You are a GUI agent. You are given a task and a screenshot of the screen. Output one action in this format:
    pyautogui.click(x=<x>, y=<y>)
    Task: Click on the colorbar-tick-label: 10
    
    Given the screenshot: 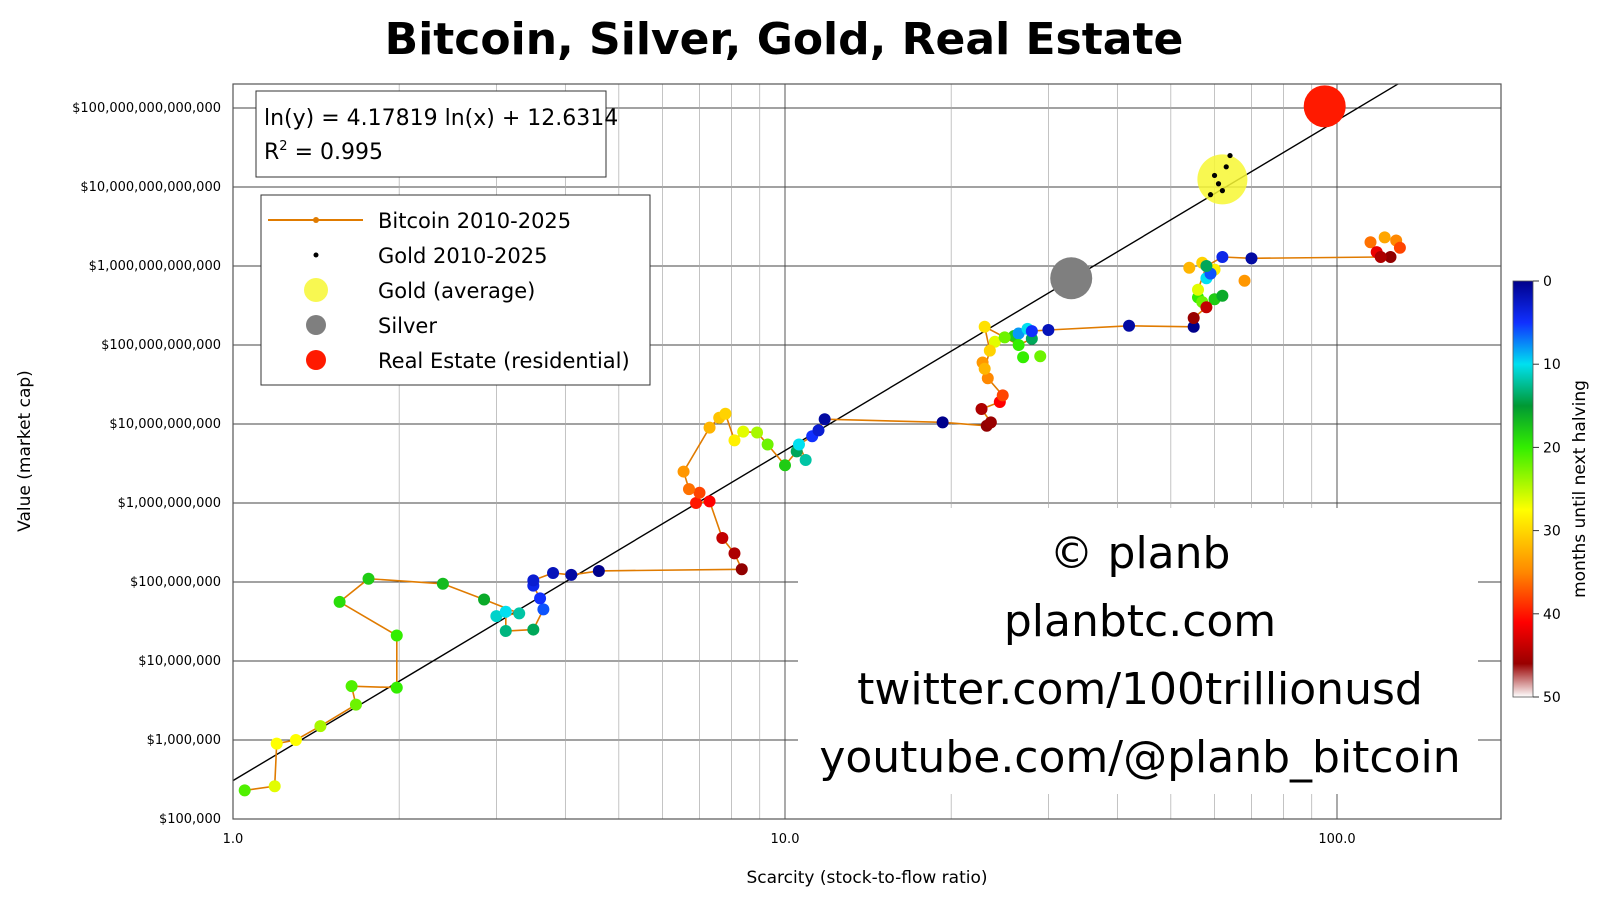 What is the action you would take?
    pyautogui.click(x=1552, y=365)
    